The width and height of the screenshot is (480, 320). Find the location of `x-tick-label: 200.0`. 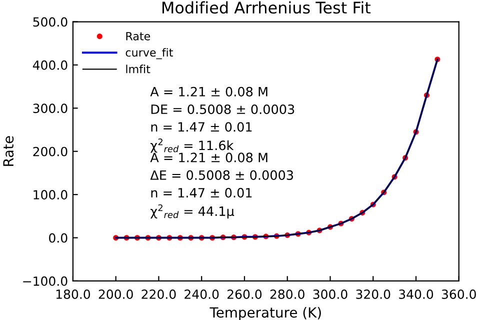

x-tick-label: 200.0 is located at coordinates (115, 294).